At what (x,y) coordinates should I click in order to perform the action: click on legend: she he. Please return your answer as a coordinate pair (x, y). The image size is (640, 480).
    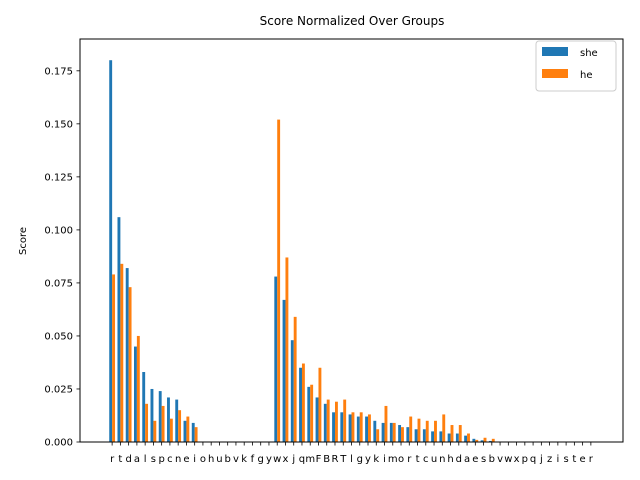
    Looking at the image, I should click on (576, 66).